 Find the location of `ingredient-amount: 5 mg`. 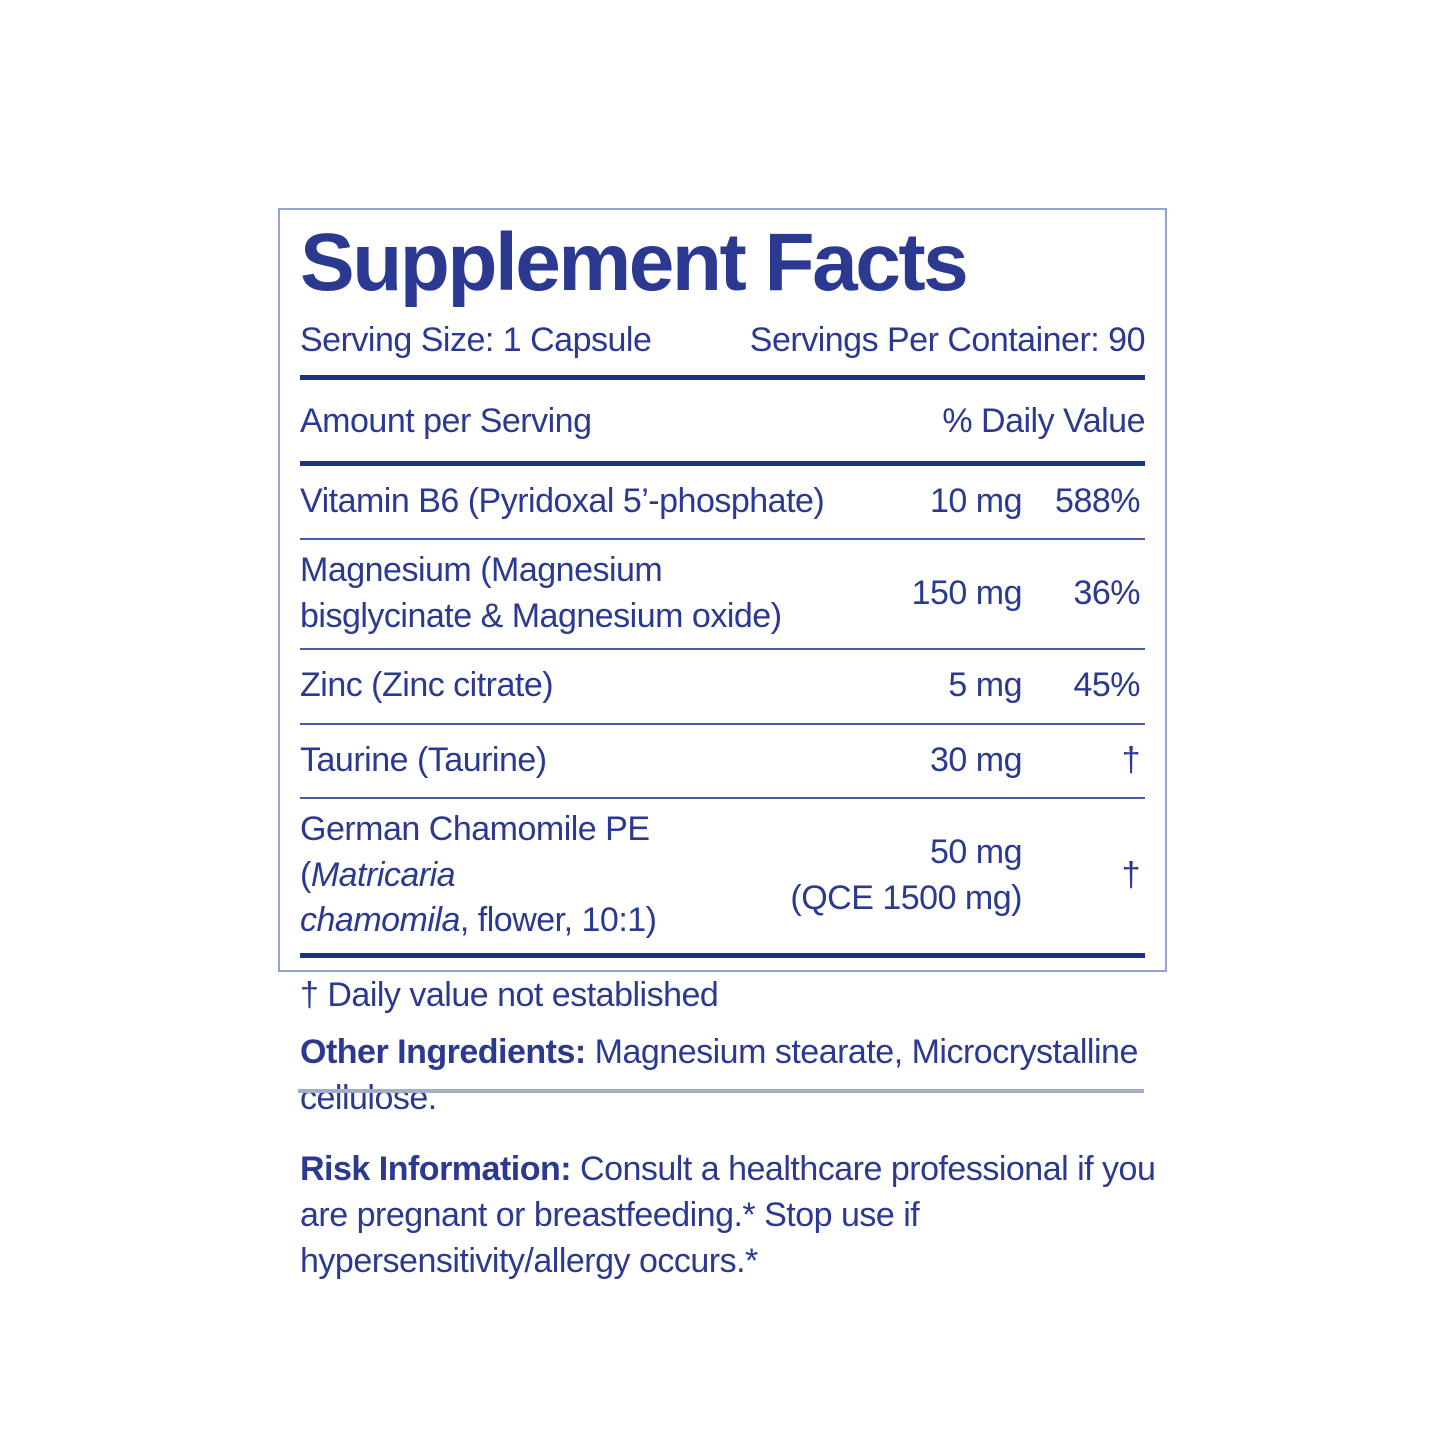

ingredient-amount: 5 mg is located at coordinates (985, 685).